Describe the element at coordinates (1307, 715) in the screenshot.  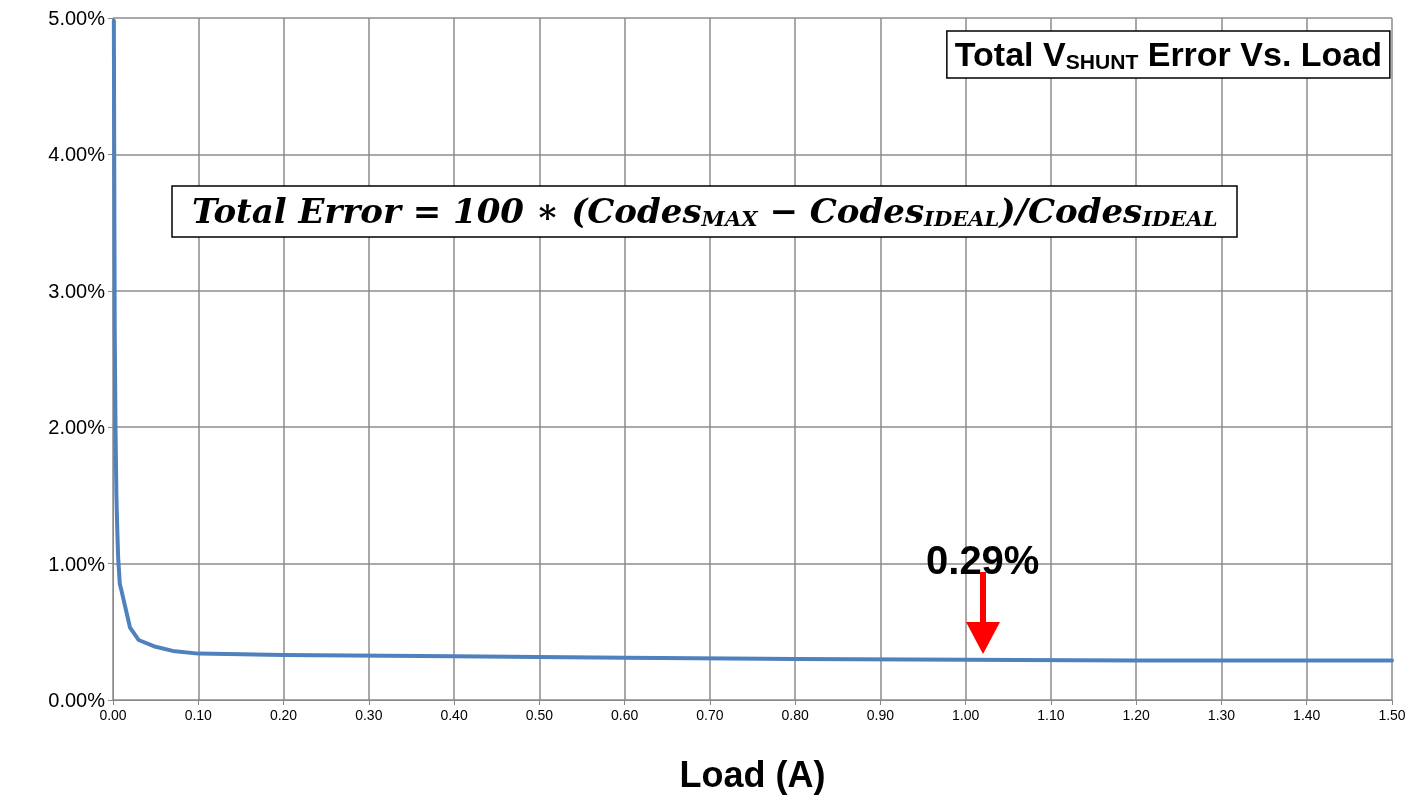
I see `x-tick-label: 1.40` at that location.